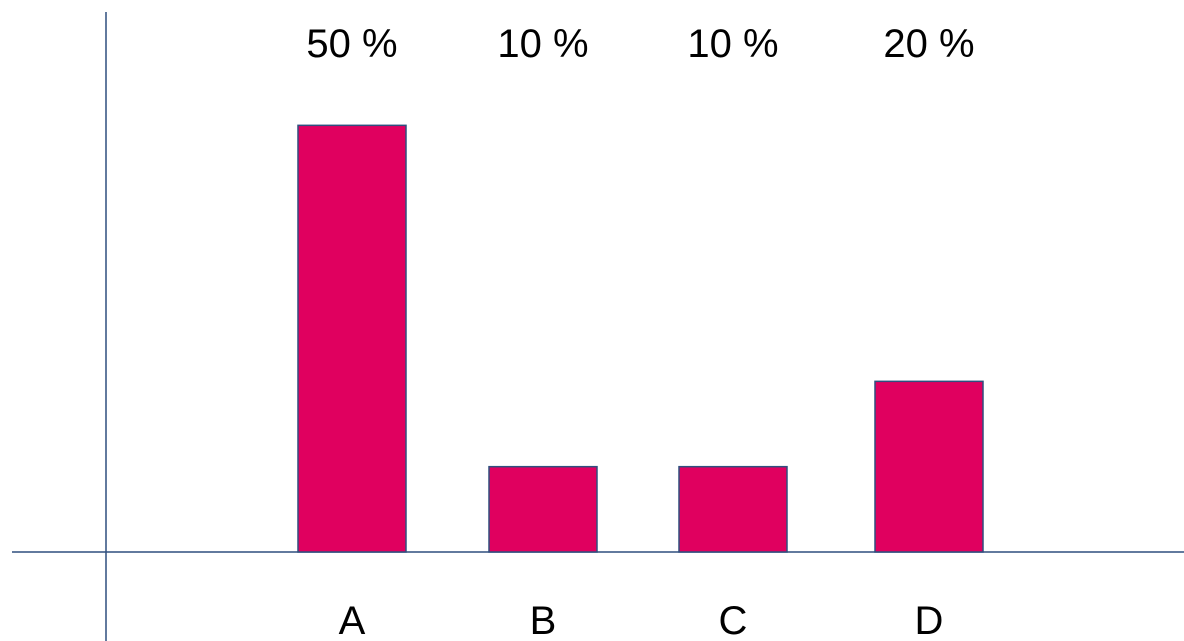 Image resolution: width=1184 pixels, height=641 pixels. I want to click on category-labels: A B C D, so click(641, 620).